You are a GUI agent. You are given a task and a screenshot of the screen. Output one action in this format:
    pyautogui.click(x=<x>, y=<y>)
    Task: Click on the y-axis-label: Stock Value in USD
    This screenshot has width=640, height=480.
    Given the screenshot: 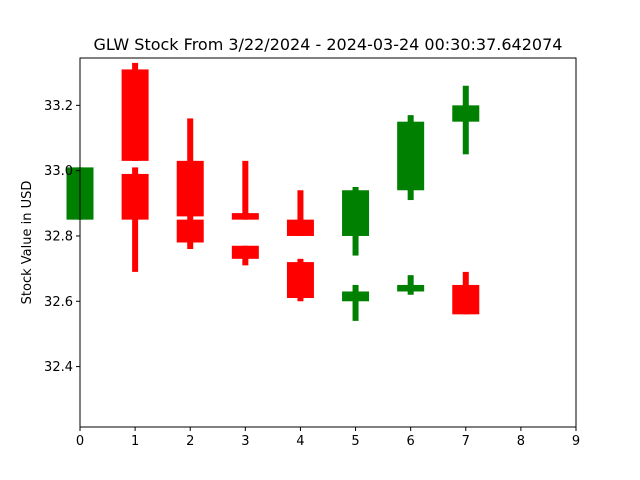 What is the action you would take?
    pyautogui.click(x=27, y=243)
    